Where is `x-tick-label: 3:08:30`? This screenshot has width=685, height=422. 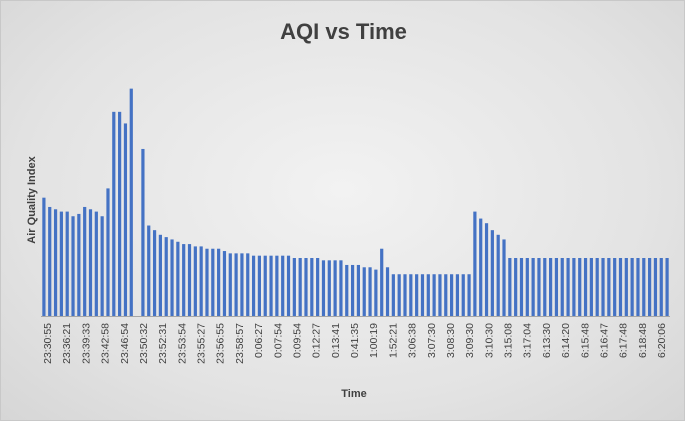
x-tick-label: 3:08:30 is located at coordinates (451, 340).